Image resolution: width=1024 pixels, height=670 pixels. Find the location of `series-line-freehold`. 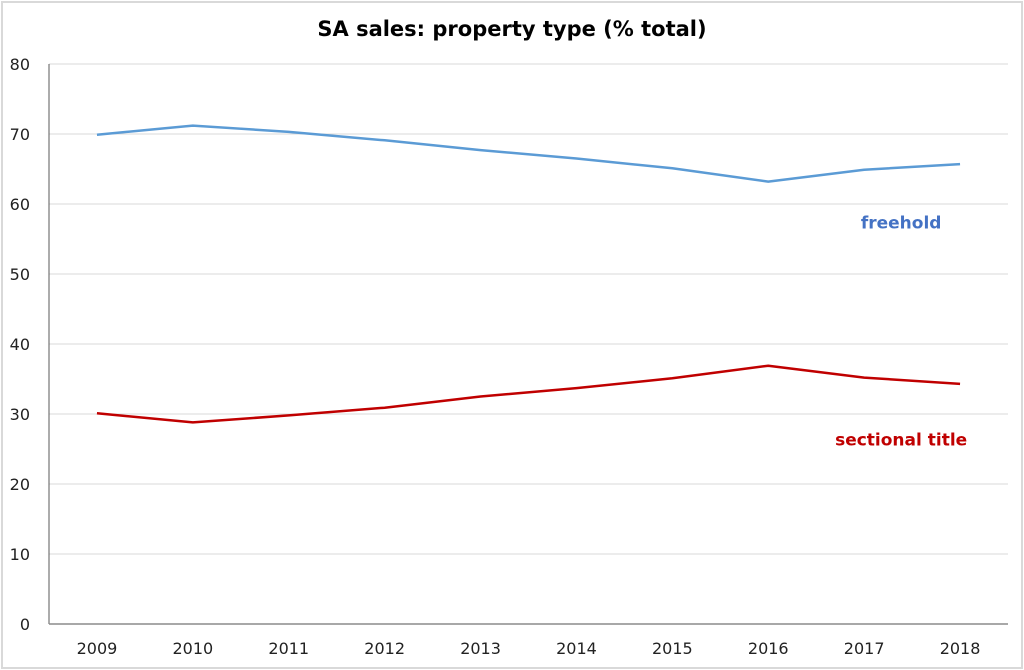

series-line-freehold is located at coordinates (528, 153).